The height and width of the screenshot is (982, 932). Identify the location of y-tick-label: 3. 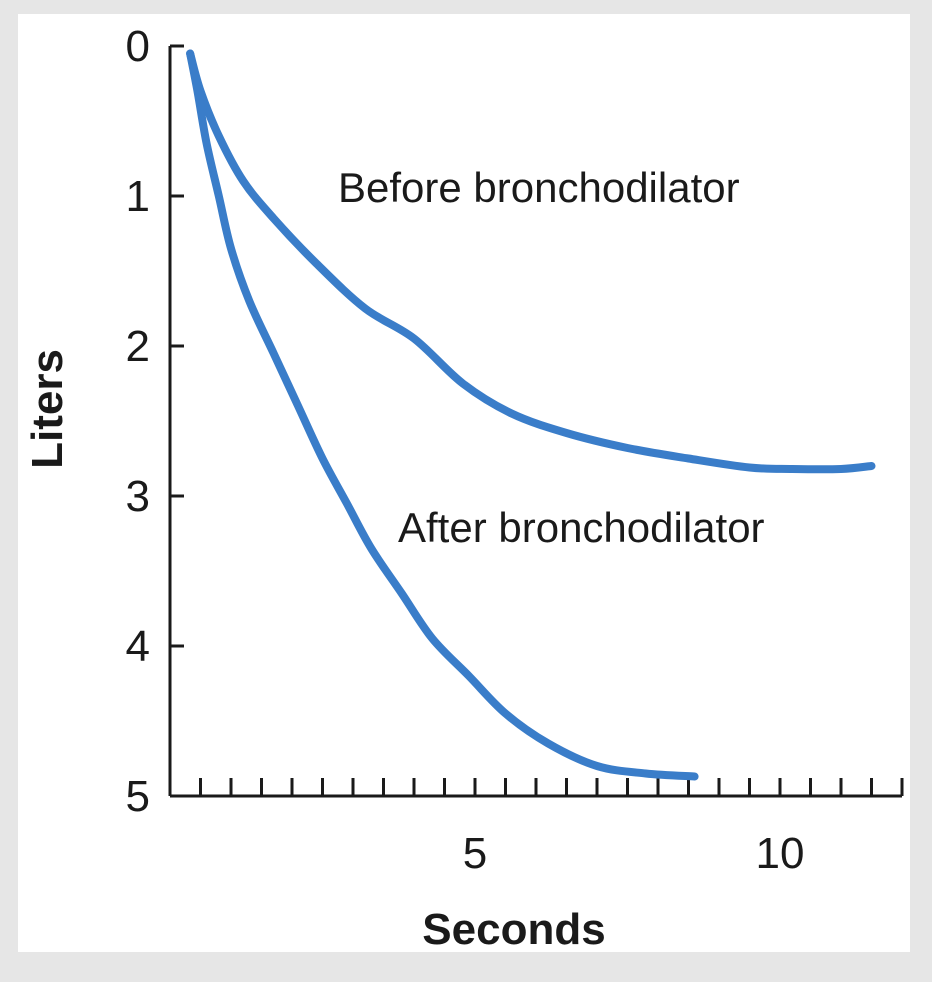
(138, 496).